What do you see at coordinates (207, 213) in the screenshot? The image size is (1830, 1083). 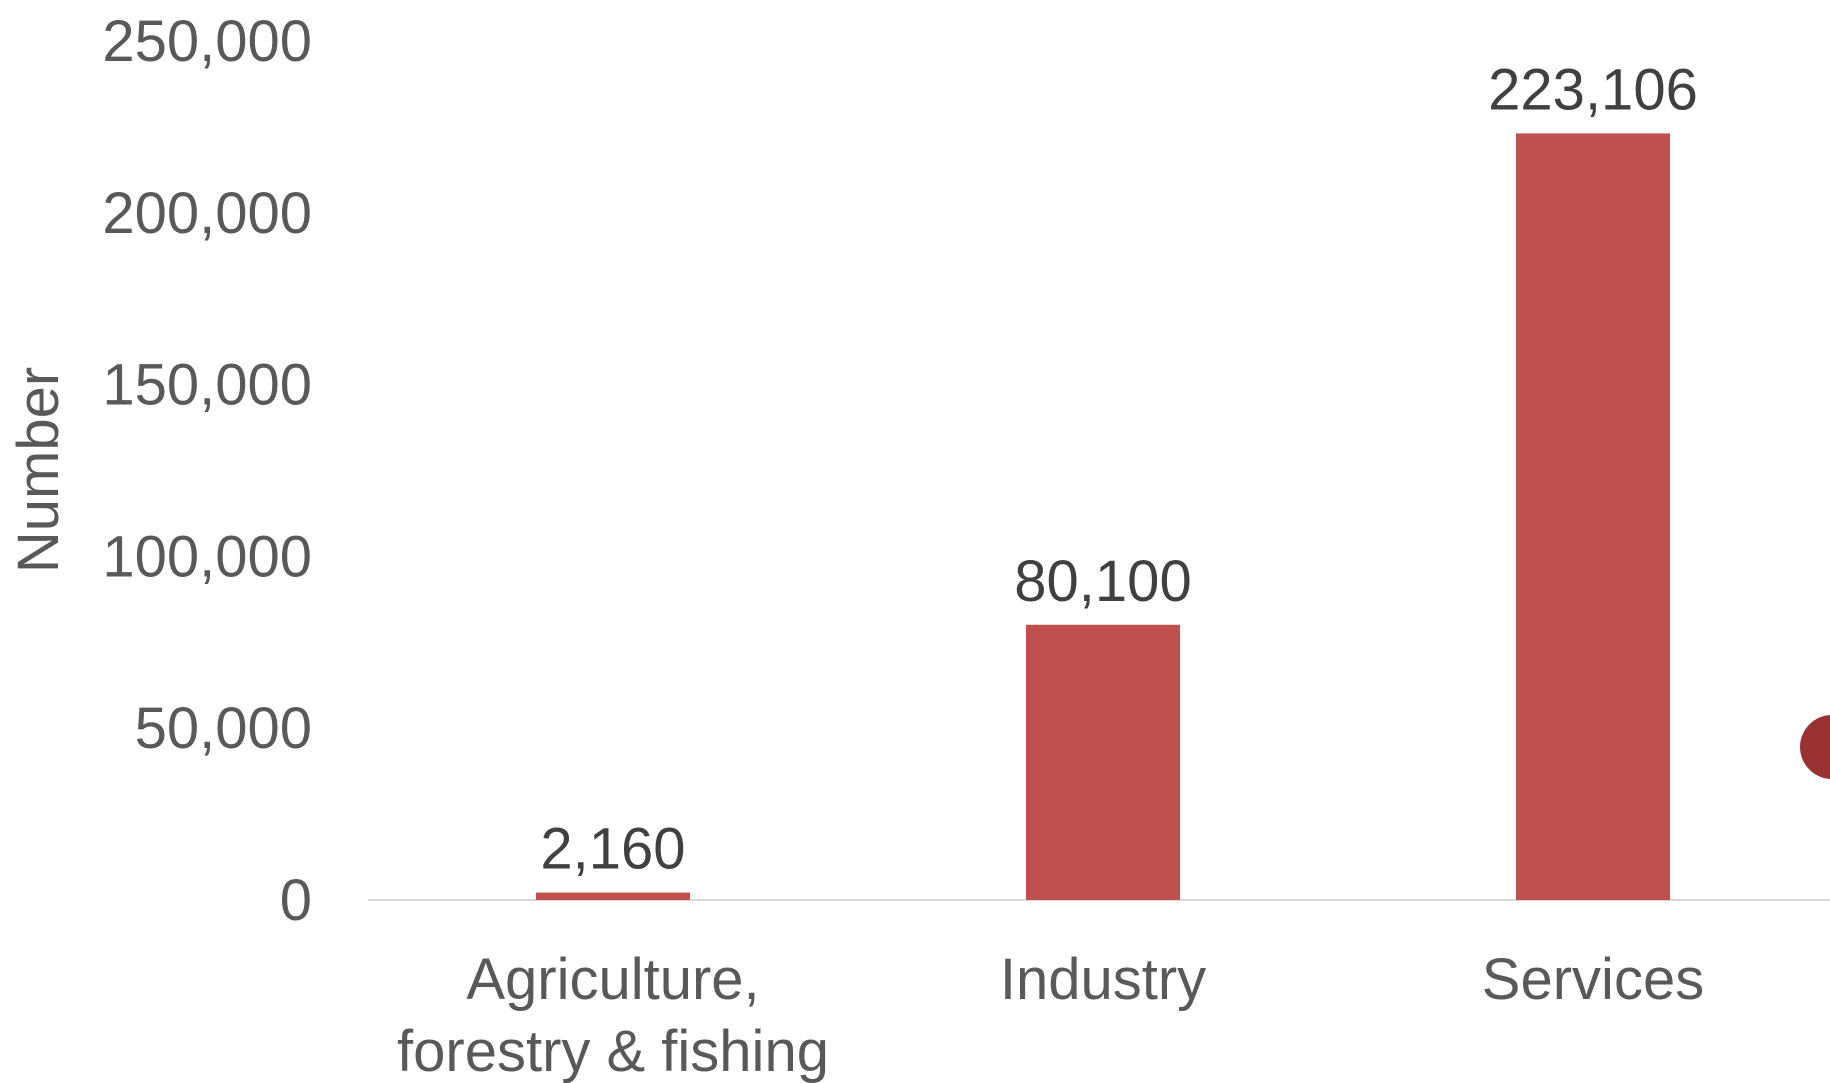 I see `y-tick-label: 200,000` at bounding box center [207, 213].